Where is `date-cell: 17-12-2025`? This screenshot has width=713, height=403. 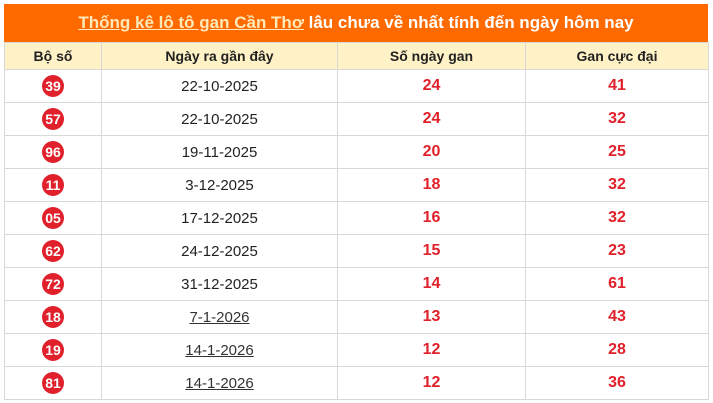 date-cell: 17-12-2025 is located at coordinates (219, 218).